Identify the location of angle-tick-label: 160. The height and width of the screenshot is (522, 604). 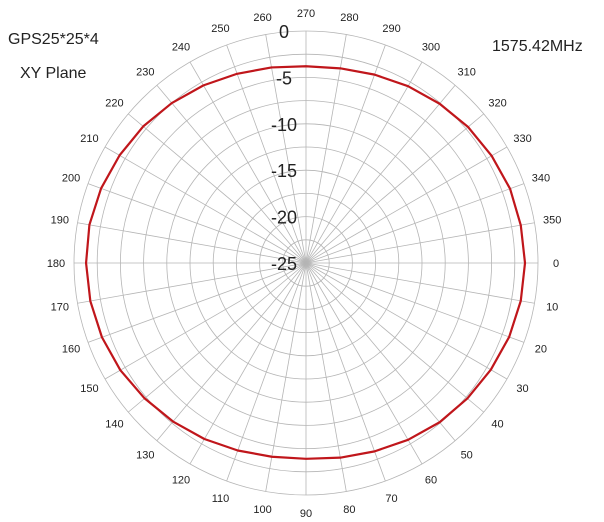
(71, 350).